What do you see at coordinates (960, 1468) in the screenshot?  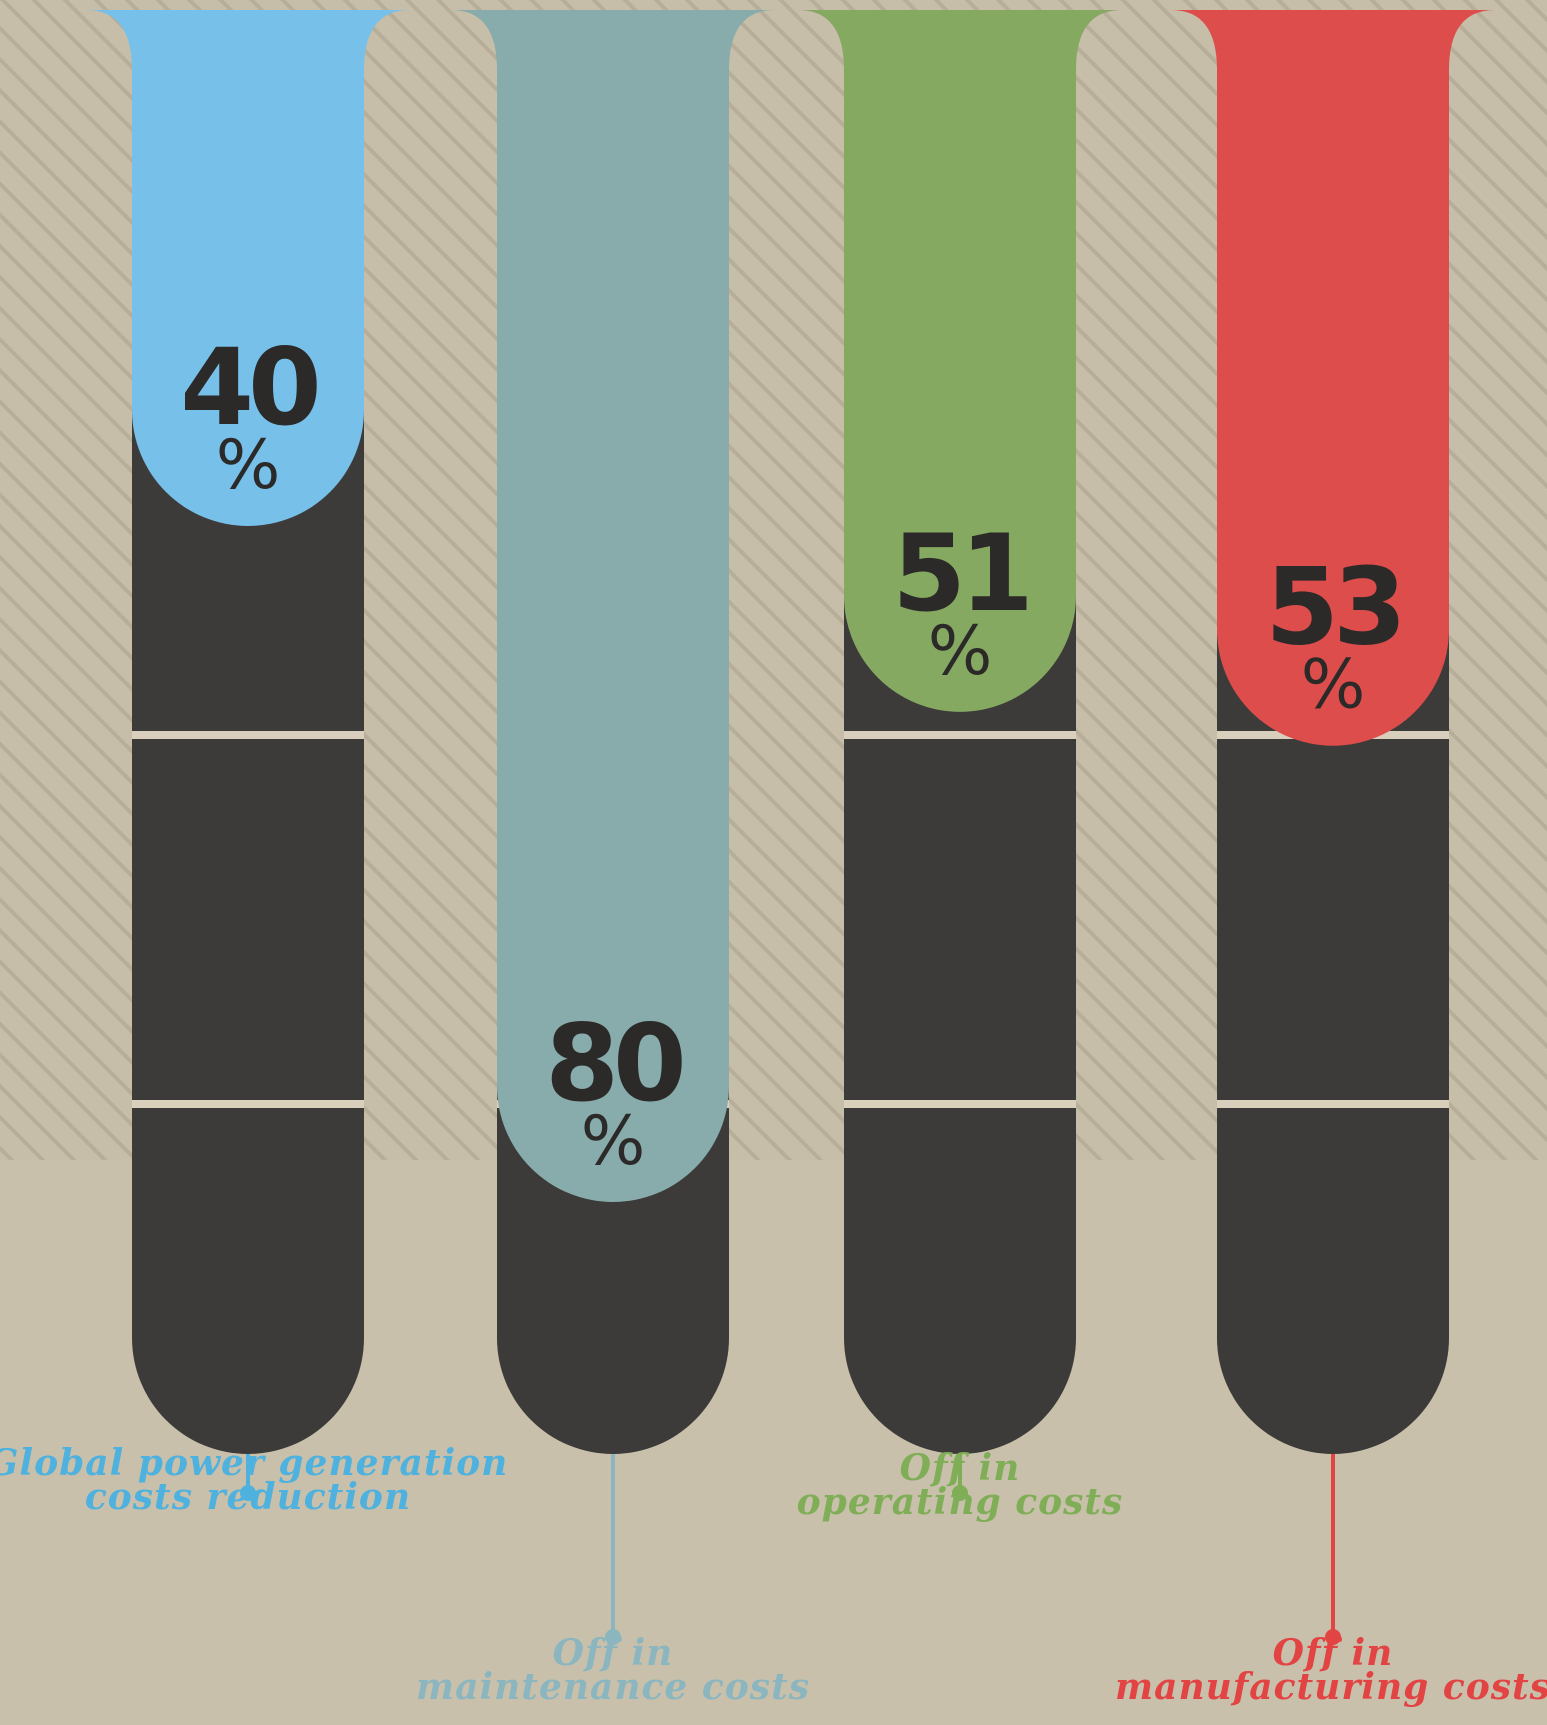 I see `category-label-2-line-0: Off in` at bounding box center [960, 1468].